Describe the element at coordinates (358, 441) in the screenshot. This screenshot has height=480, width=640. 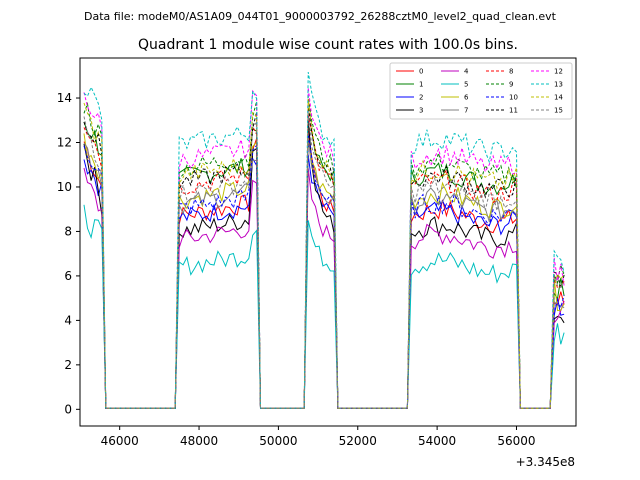
I see `x-tick-label: 52000` at that location.